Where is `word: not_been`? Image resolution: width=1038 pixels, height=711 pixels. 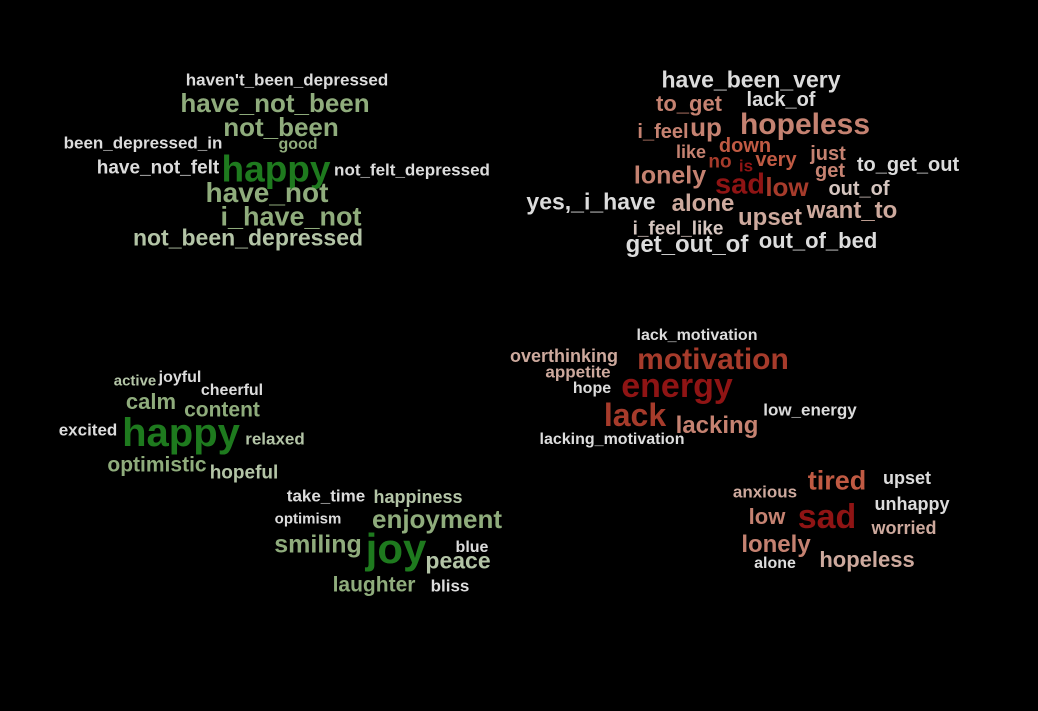 word: not_been is located at coordinates (281, 127).